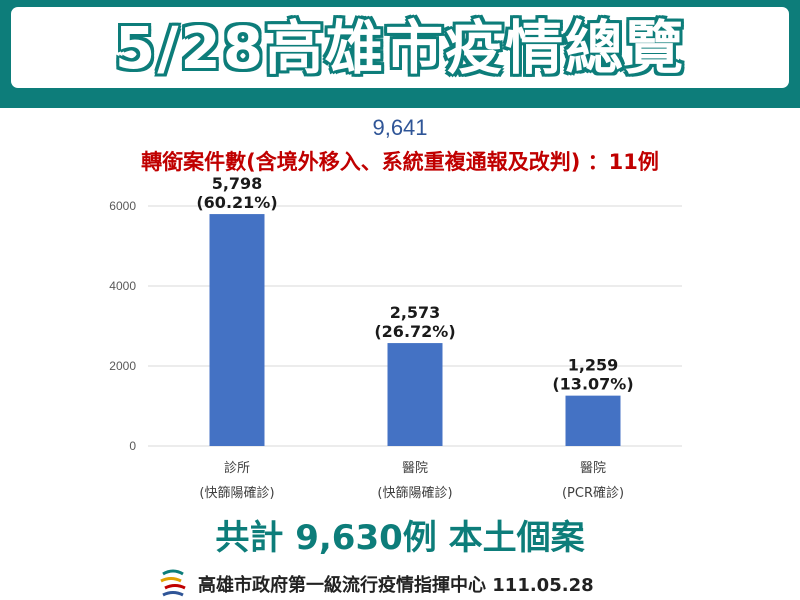 Image resolution: width=800 pixels, height=600 pixels. What do you see at coordinates (237, 468) in the screenshot?
I see `x-category-label: 診所` at bounding box center [237, 468].